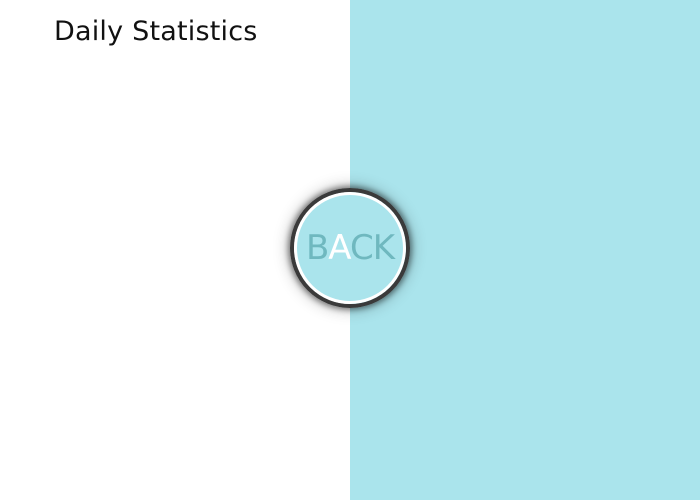 The height and width of the screenshot is (500, 700). I want to click on page-title: Daily Statistics, so click(156, 31).